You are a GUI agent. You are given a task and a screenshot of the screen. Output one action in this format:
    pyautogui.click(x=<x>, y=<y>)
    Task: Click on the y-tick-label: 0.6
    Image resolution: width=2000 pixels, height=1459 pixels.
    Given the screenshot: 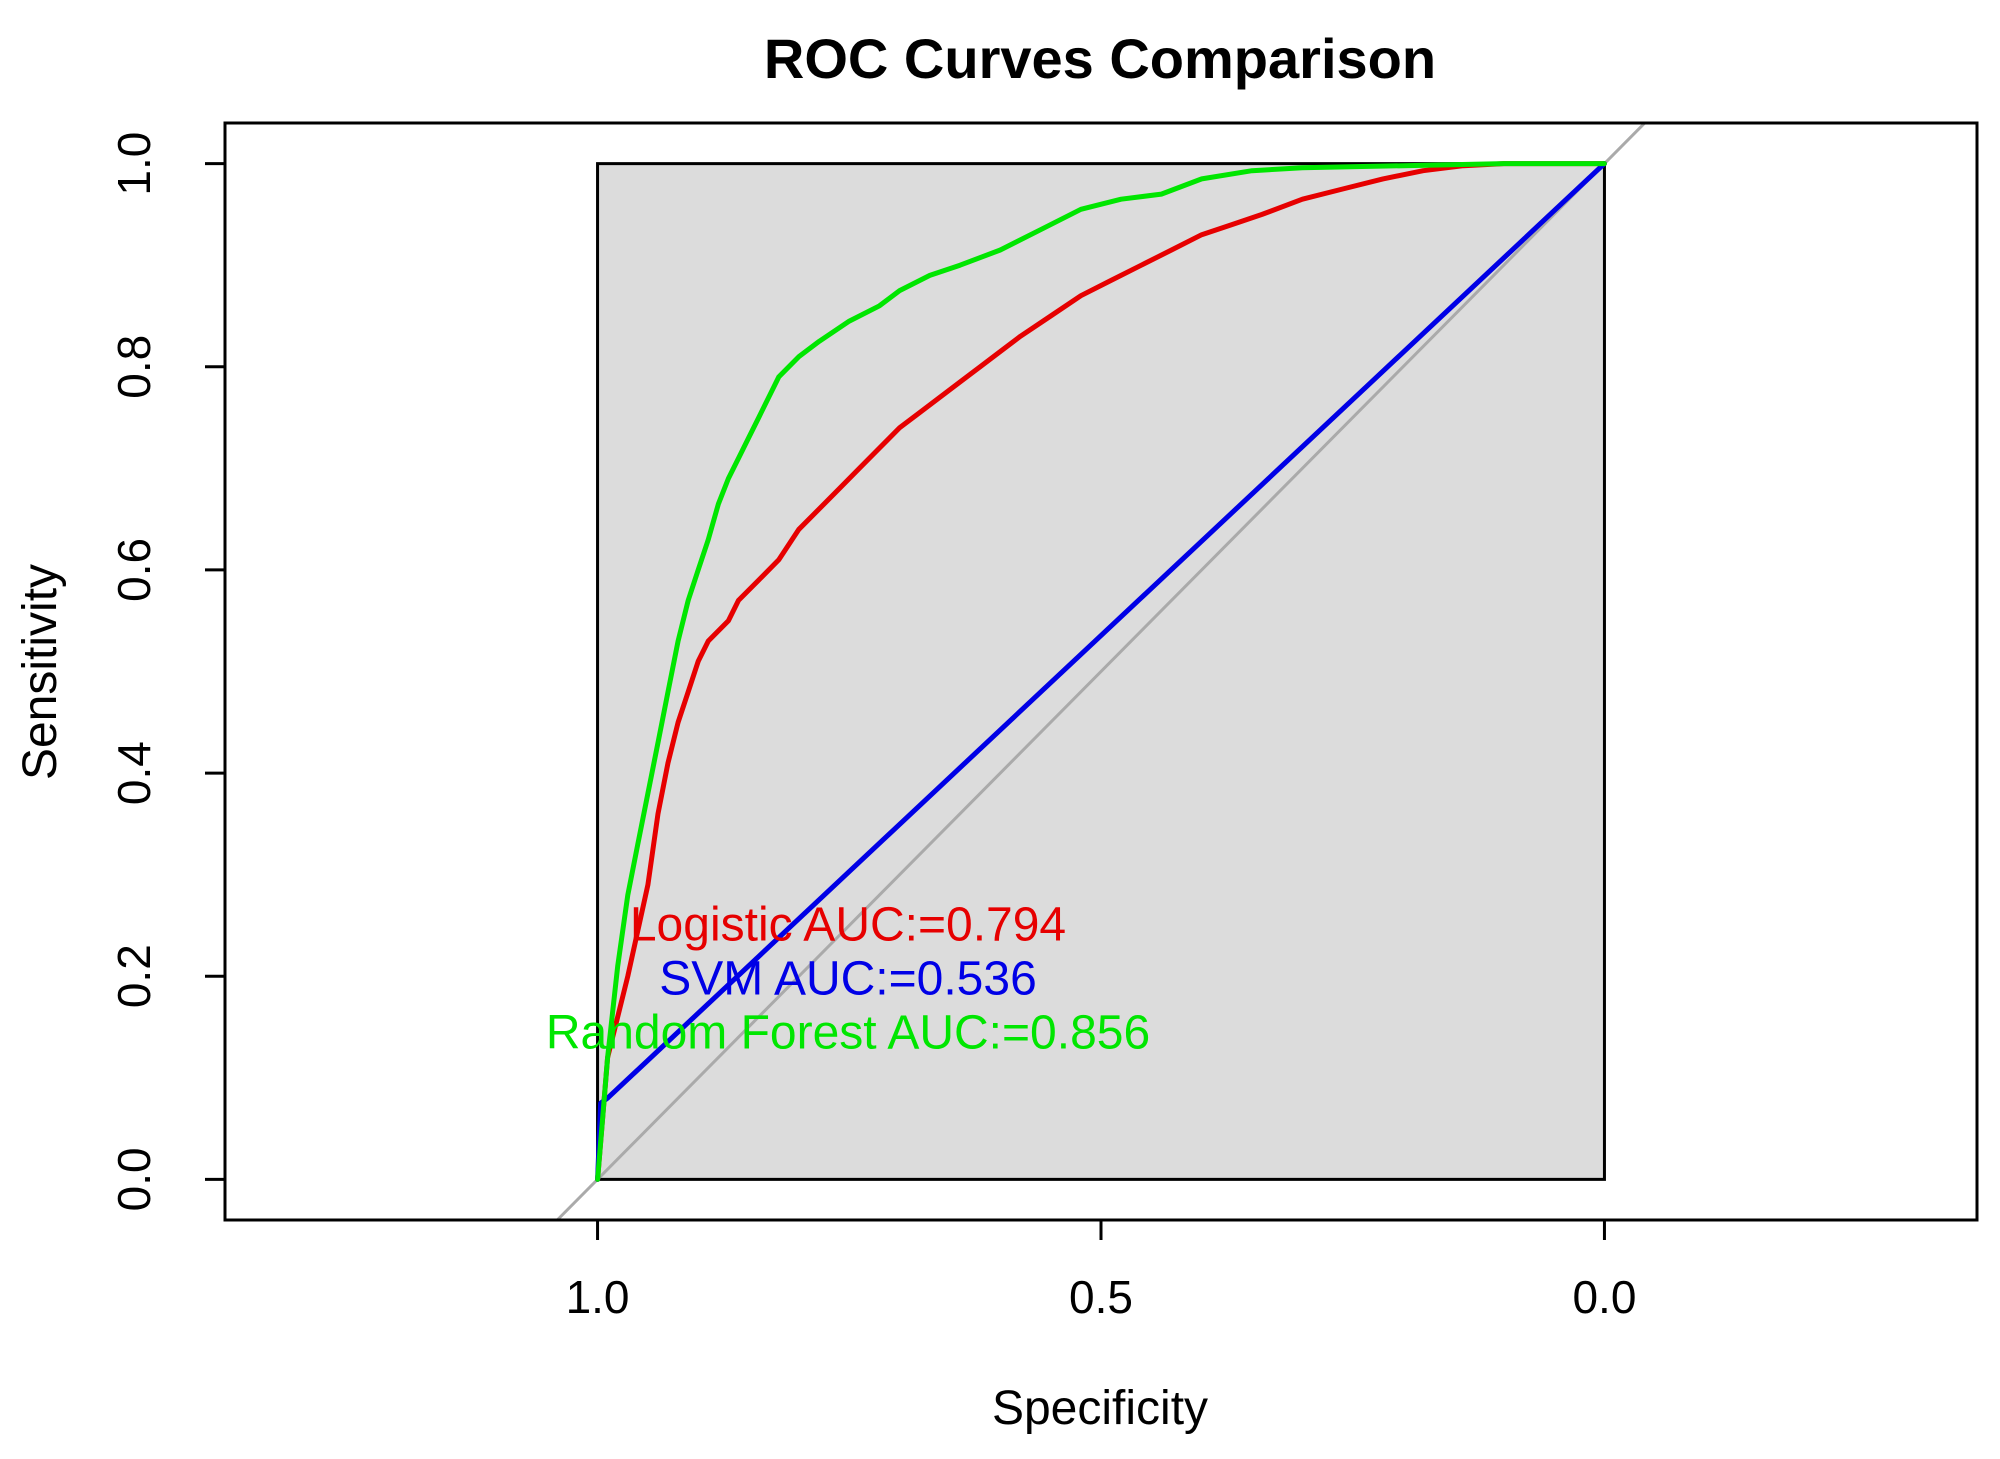 What is the action you would take?
    pyautogui.click(x=134, y=570)
    